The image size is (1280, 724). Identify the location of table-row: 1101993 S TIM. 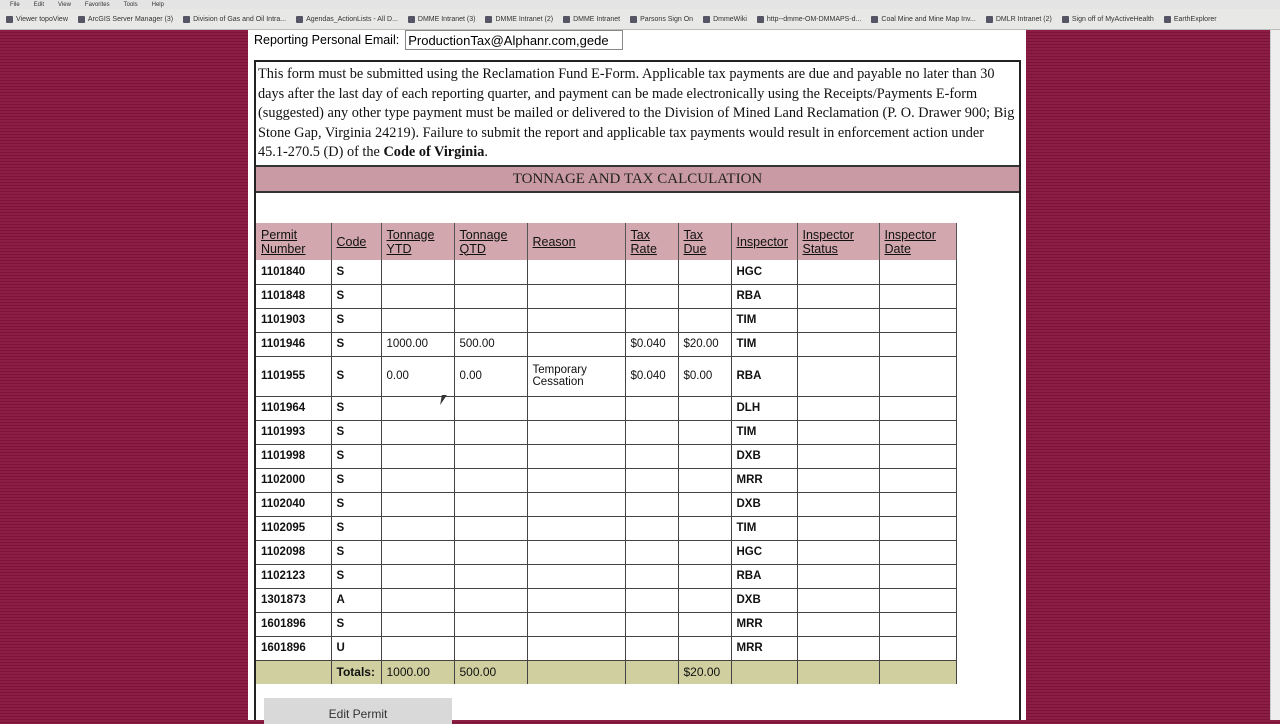
(606, 432).